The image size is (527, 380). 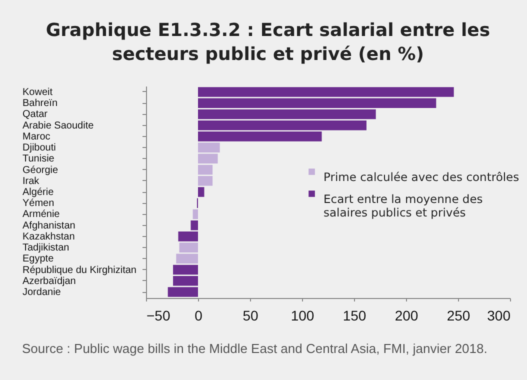 I want to click on y-tick-label: Tunisie, so click(x=38, y=159).